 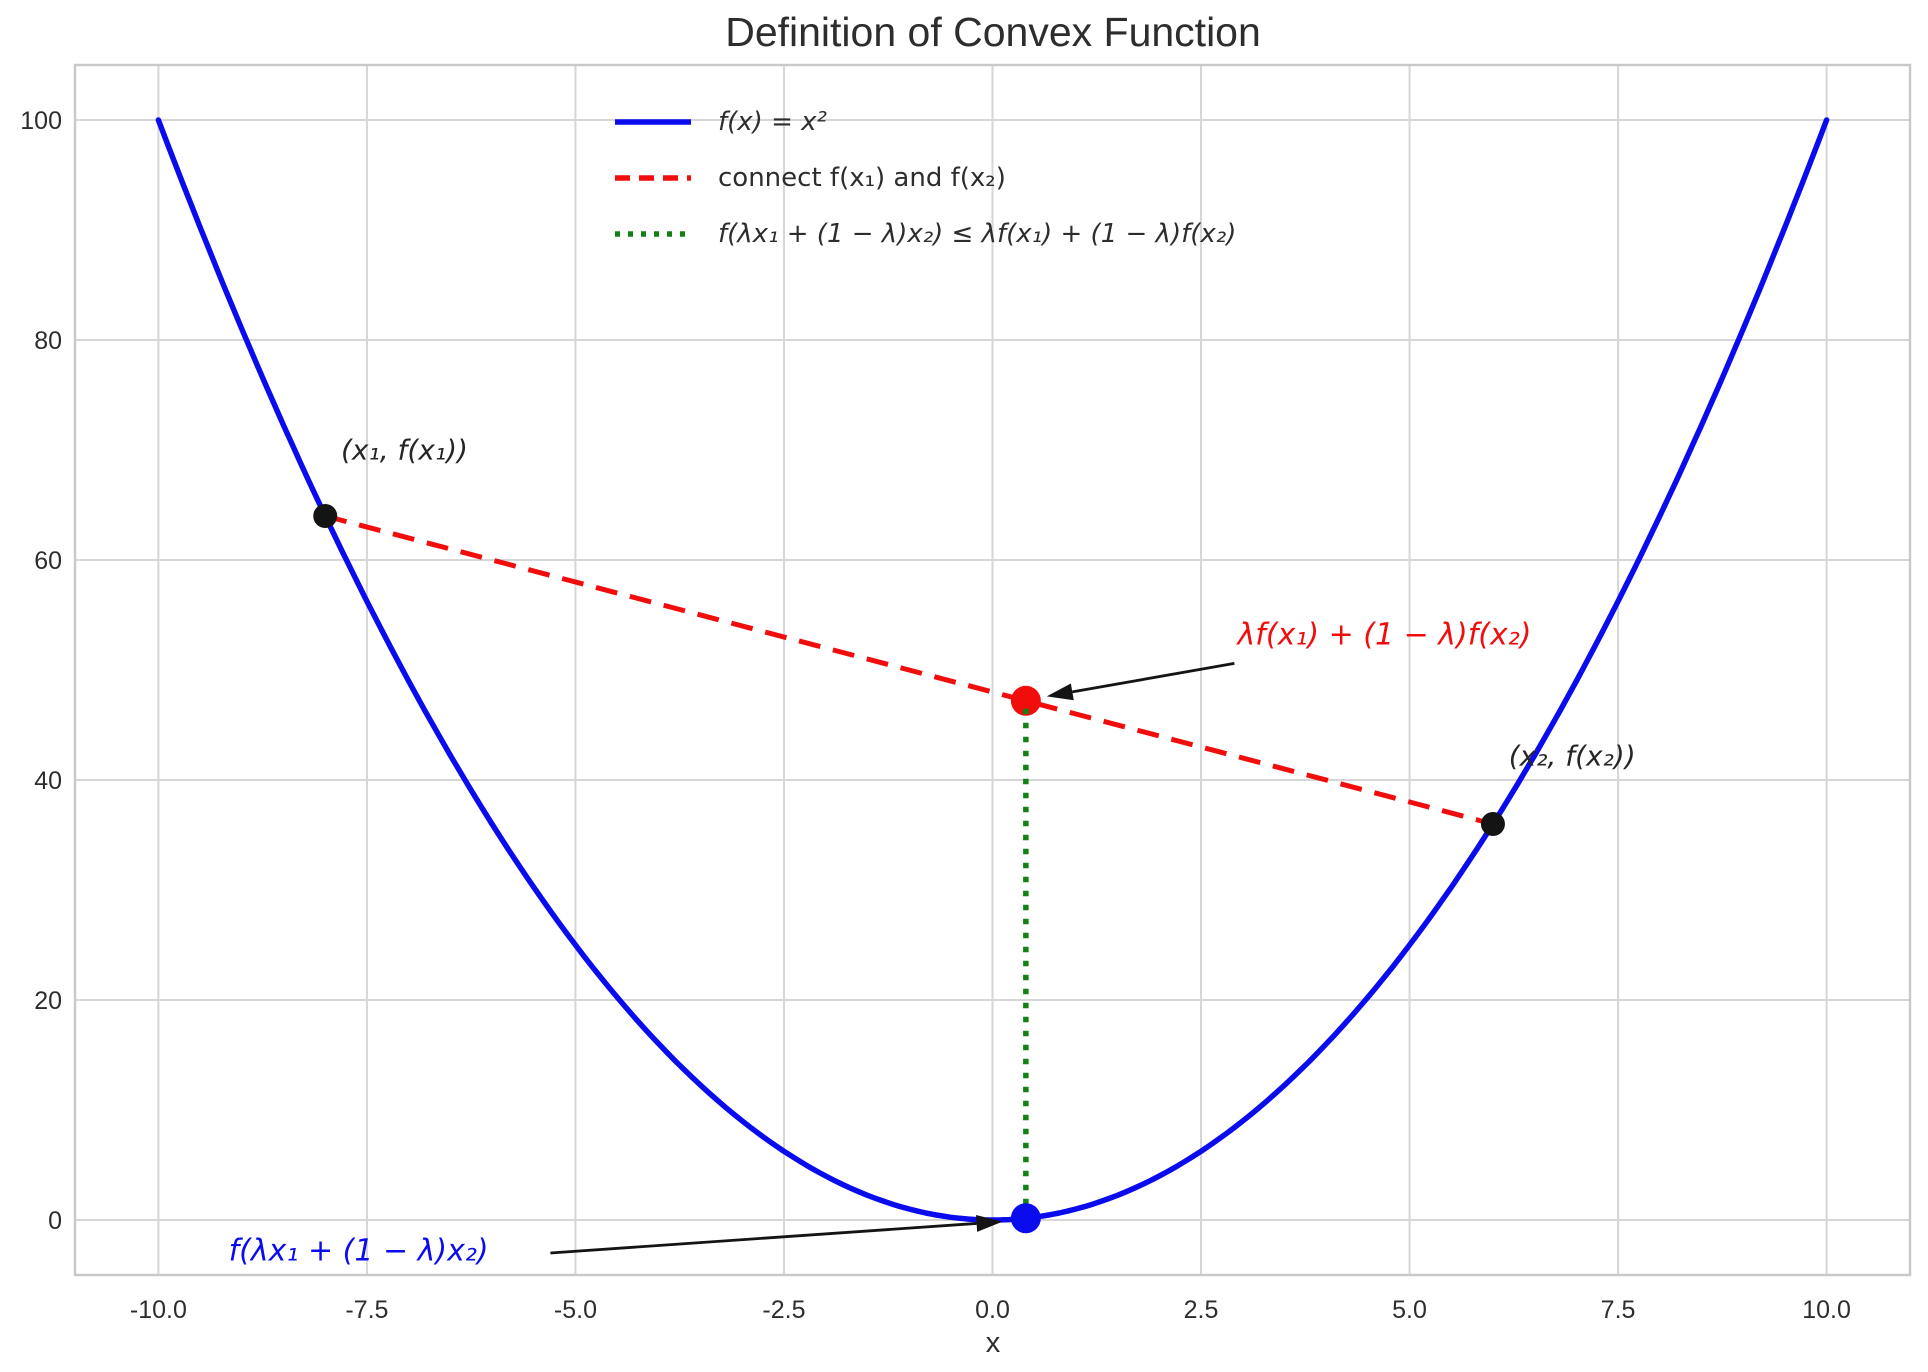 I want to click on x-tick-label: 10.0, so click(x=1826, y=1310).